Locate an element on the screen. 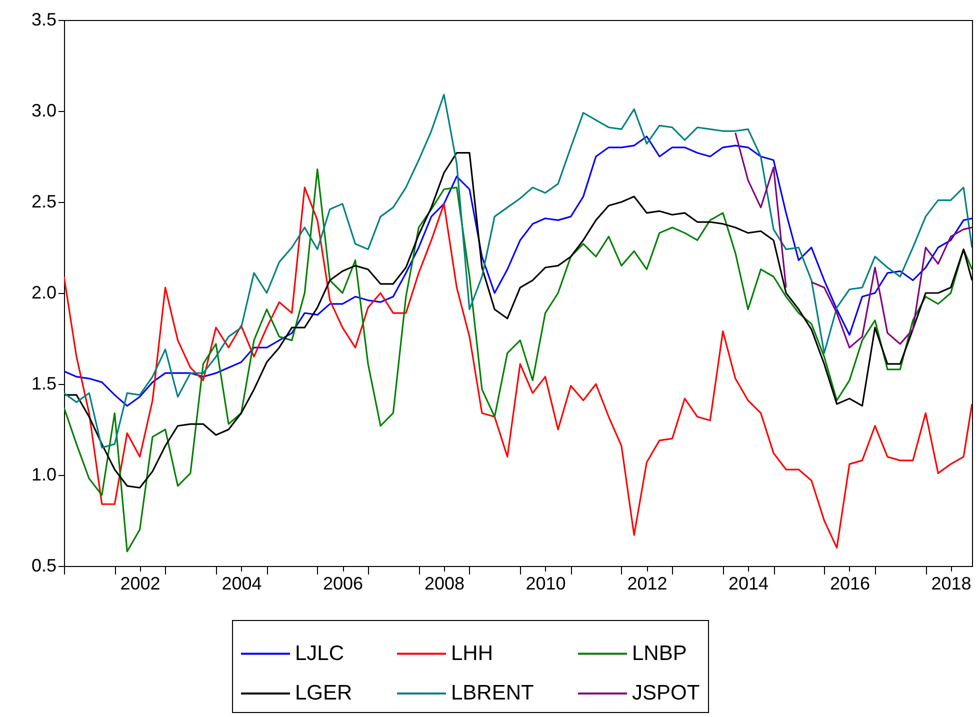 Image resolution: width=979 pixels, height=717 pixels. x-tick-label: 2002 is located at coordinates (140, 584).